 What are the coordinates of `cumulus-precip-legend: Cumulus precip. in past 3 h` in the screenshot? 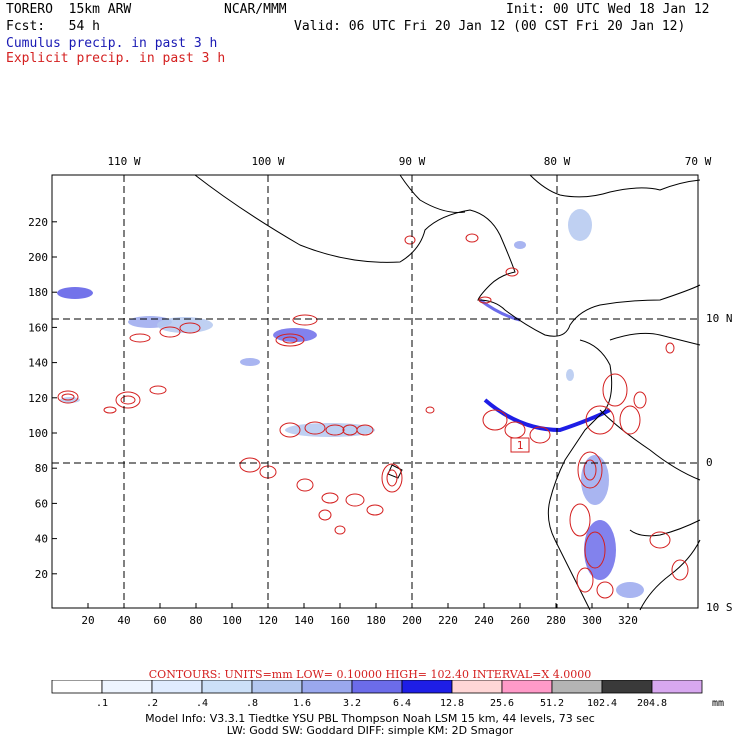 It's located at (112, 43).